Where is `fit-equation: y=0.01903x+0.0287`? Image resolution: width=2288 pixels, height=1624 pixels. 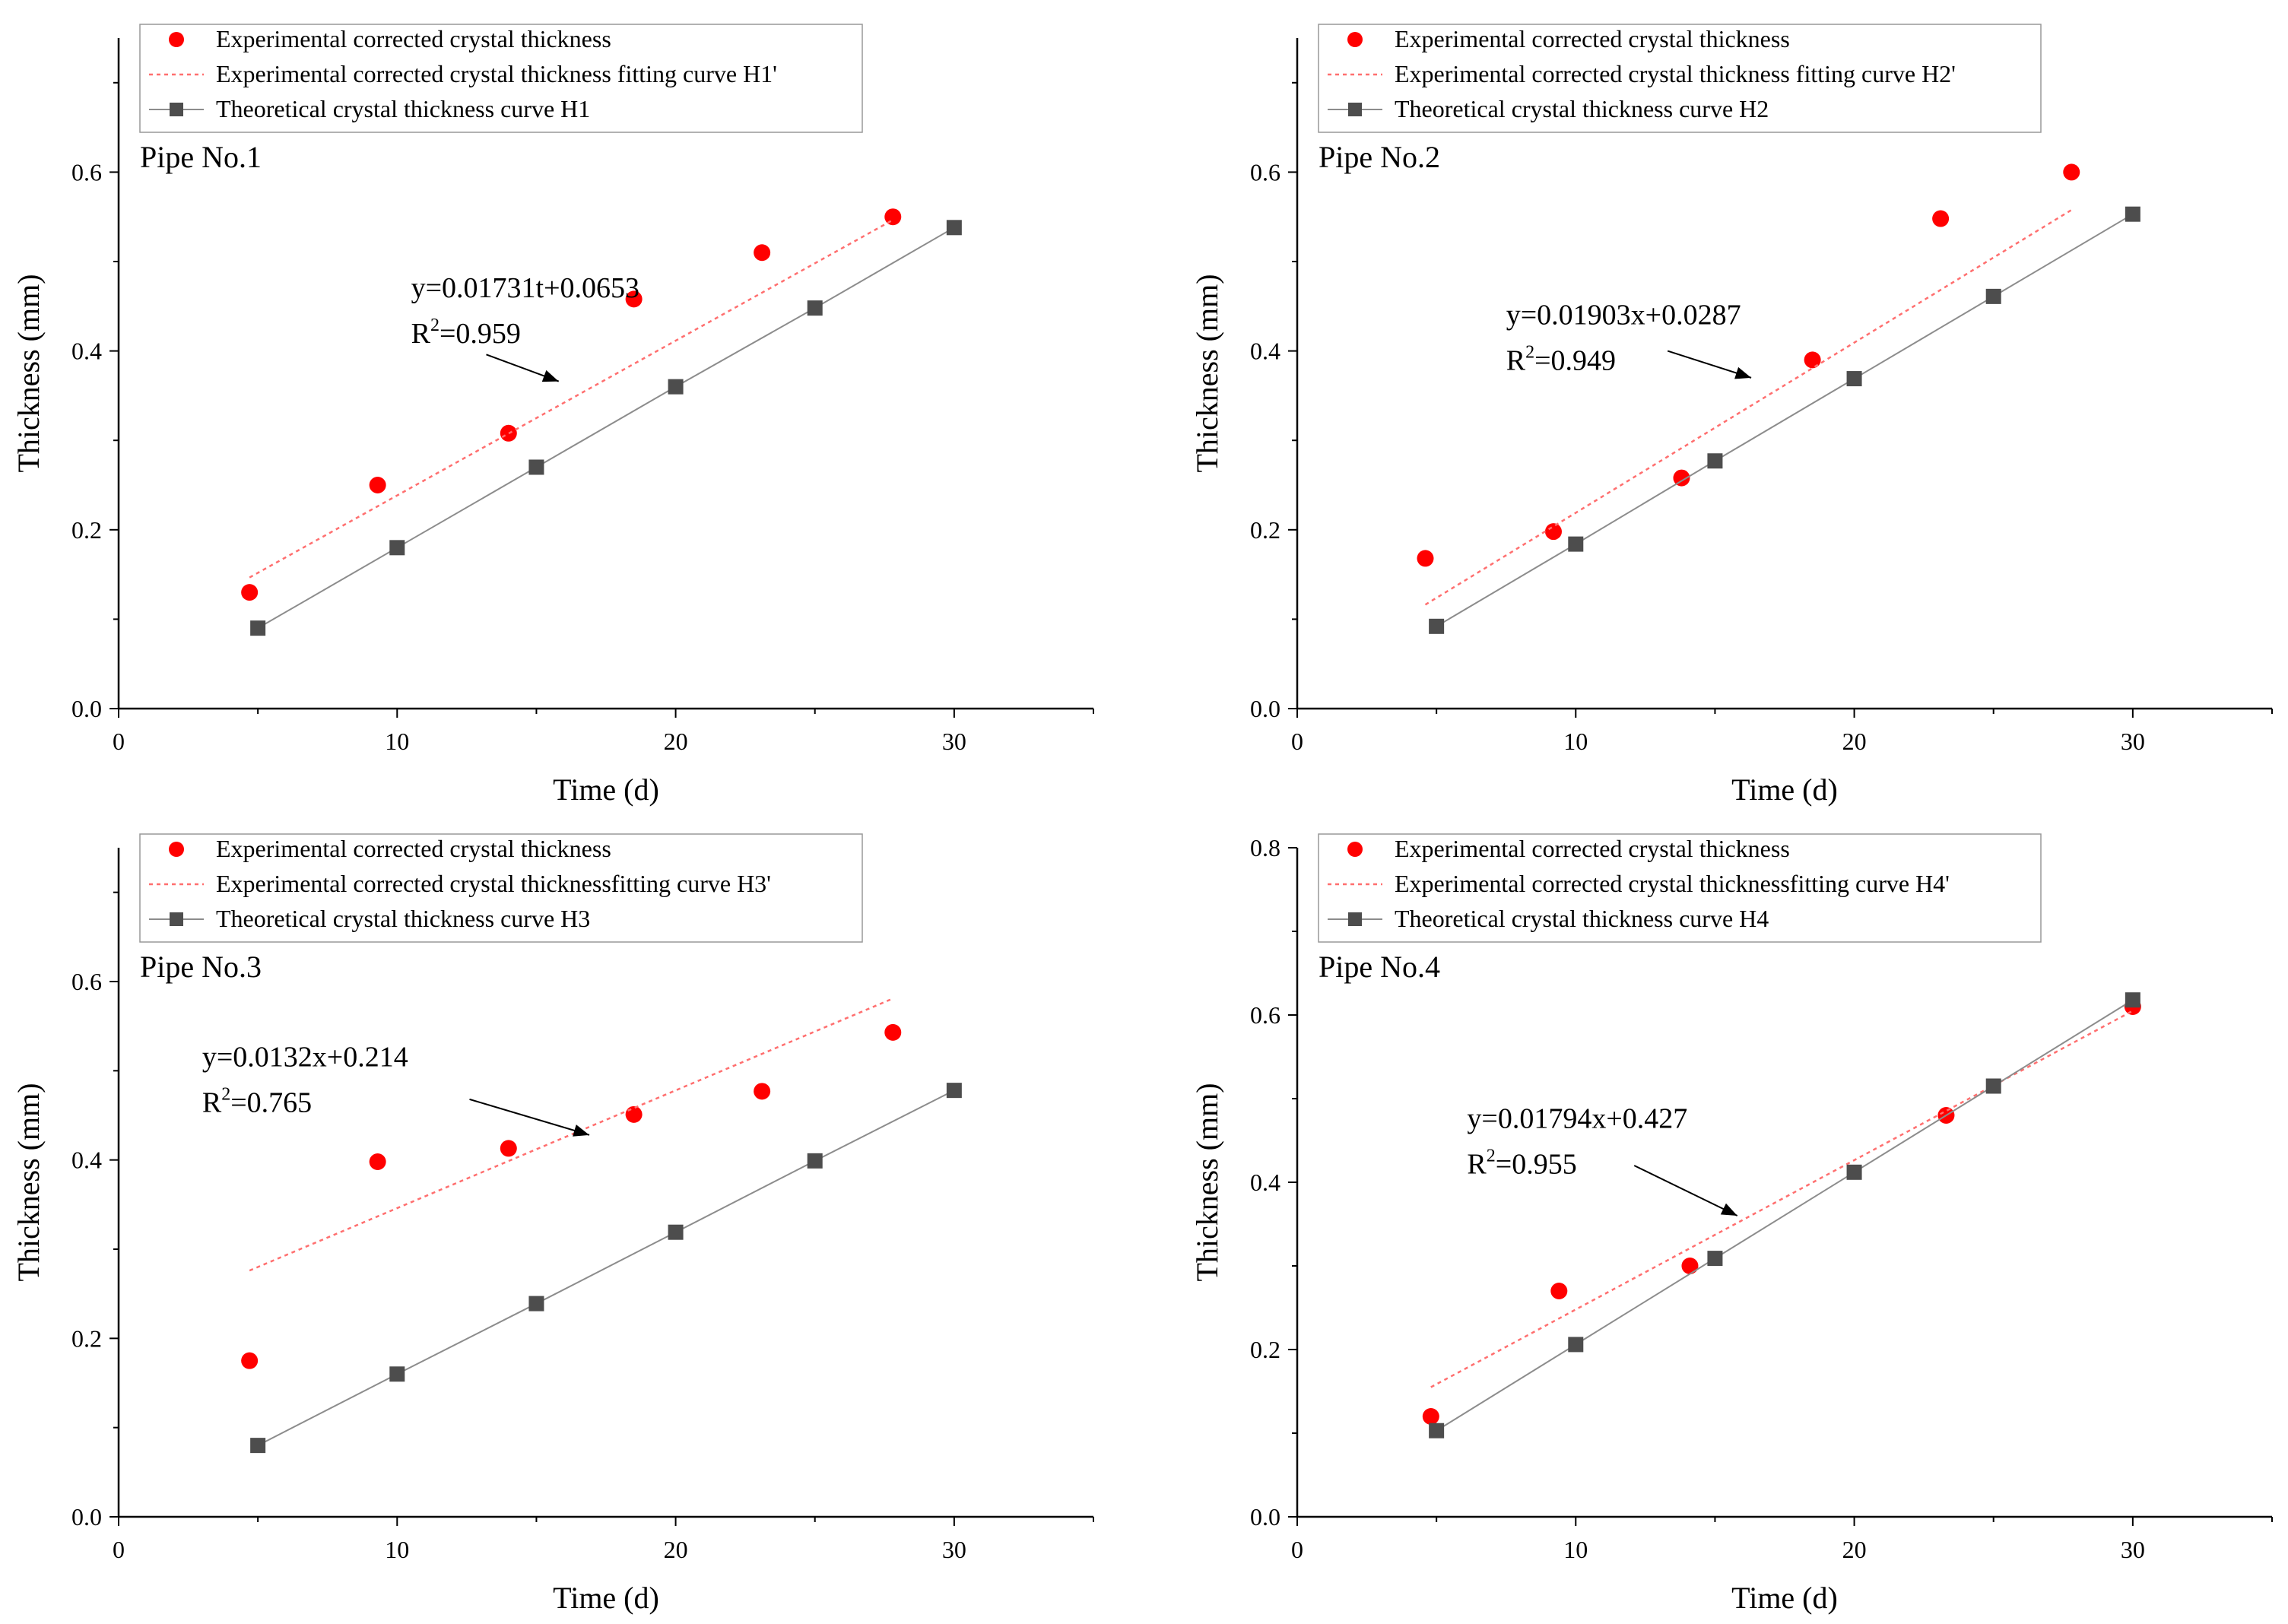
fit-equation: y=0.01903x+0.0287 is located at coordinates (1623, 315).